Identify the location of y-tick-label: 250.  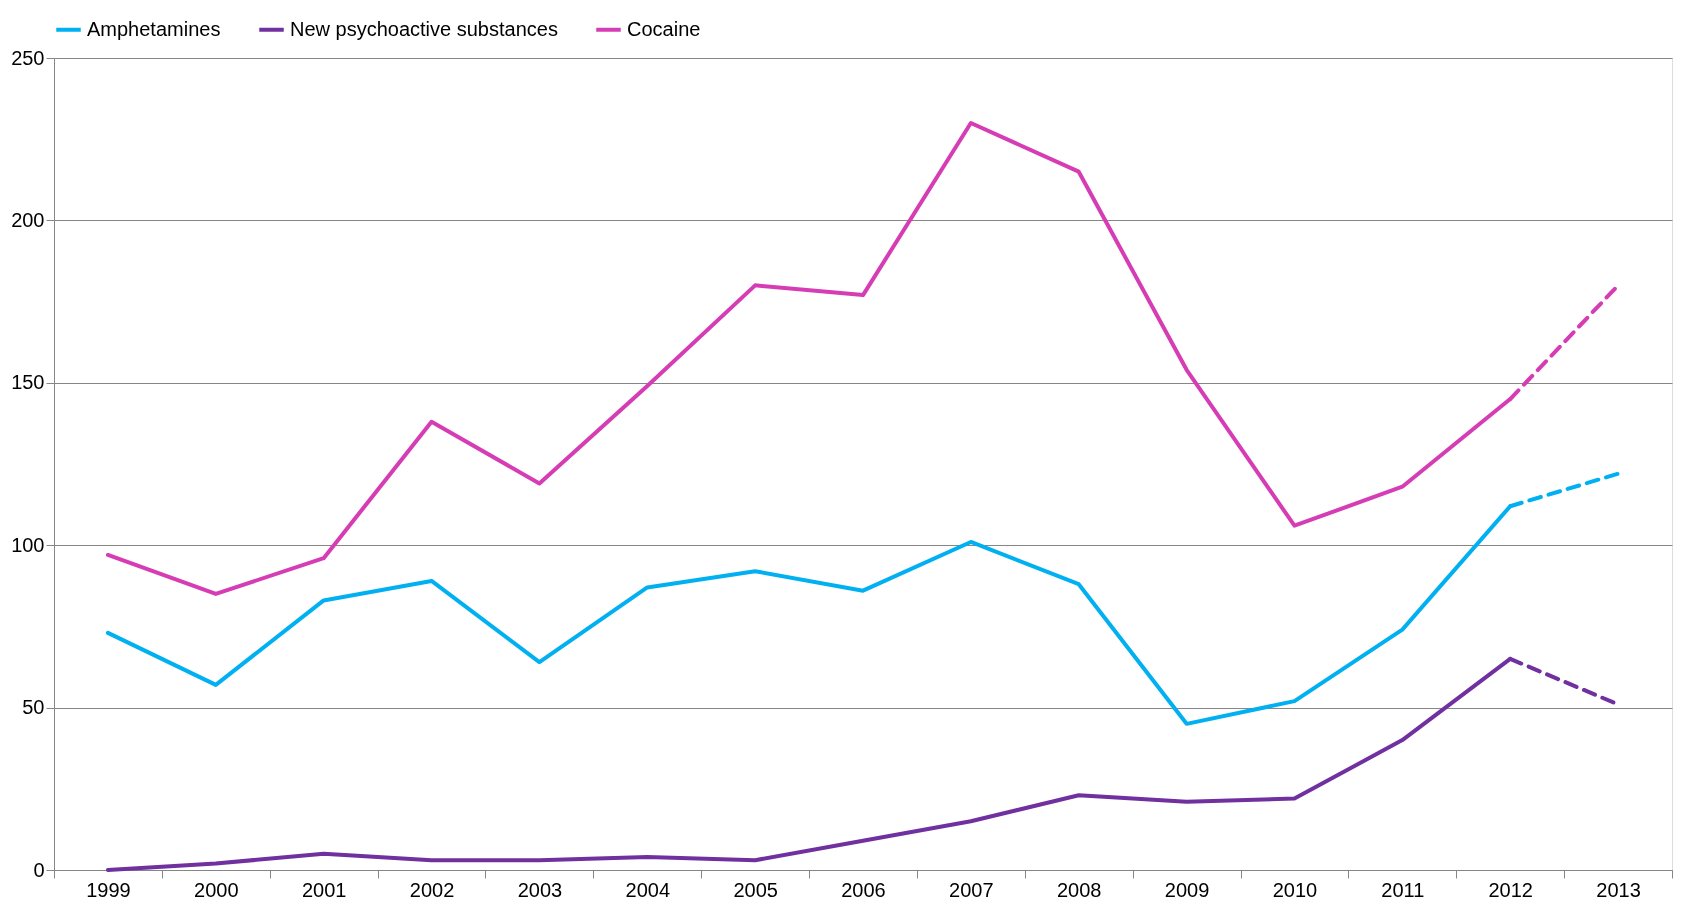
(28, 57).